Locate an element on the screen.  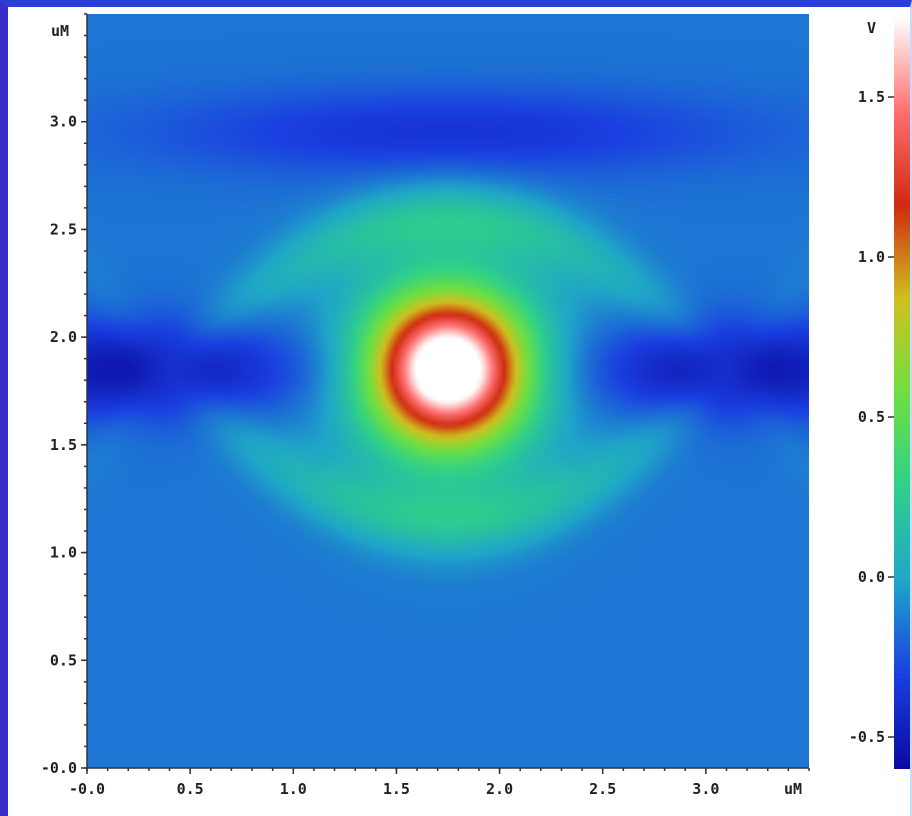
y-tick-label: 1.0 is located at coordinates (63, 553).